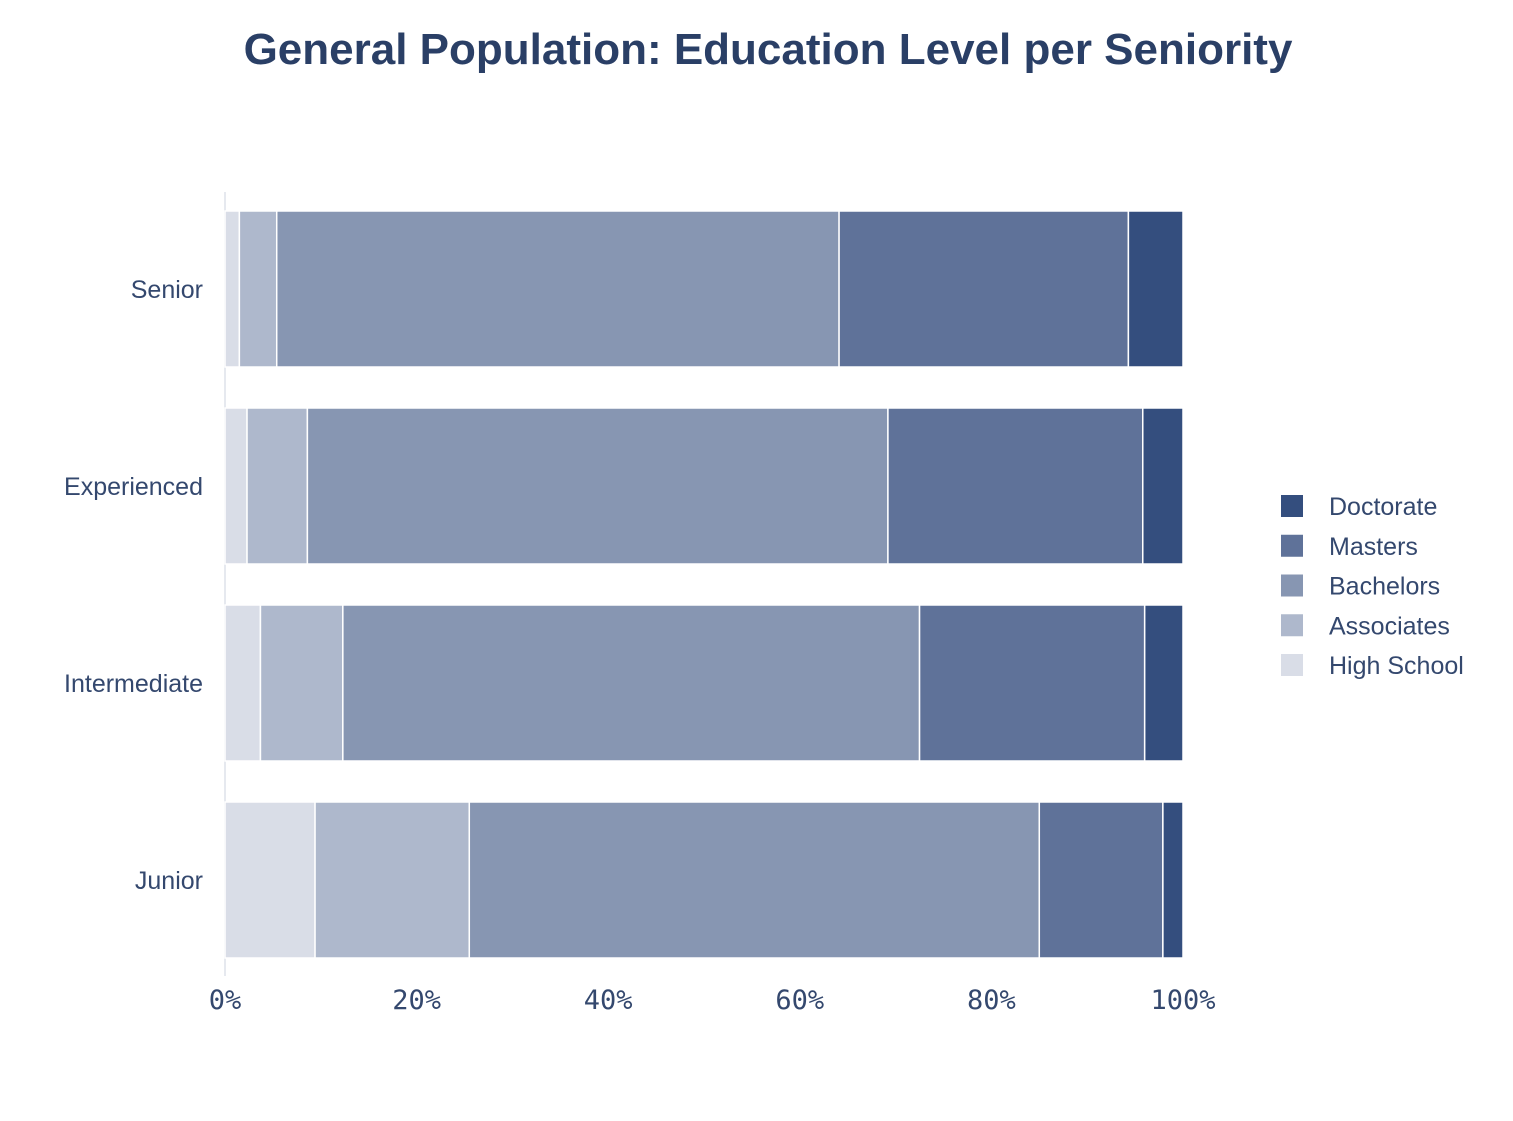 The width and height of the screenshot is (1513, 1121). Describe the element at coordinates (277, 486) in the screenshot. I see `bar-segment-experienced-associates` at that location.